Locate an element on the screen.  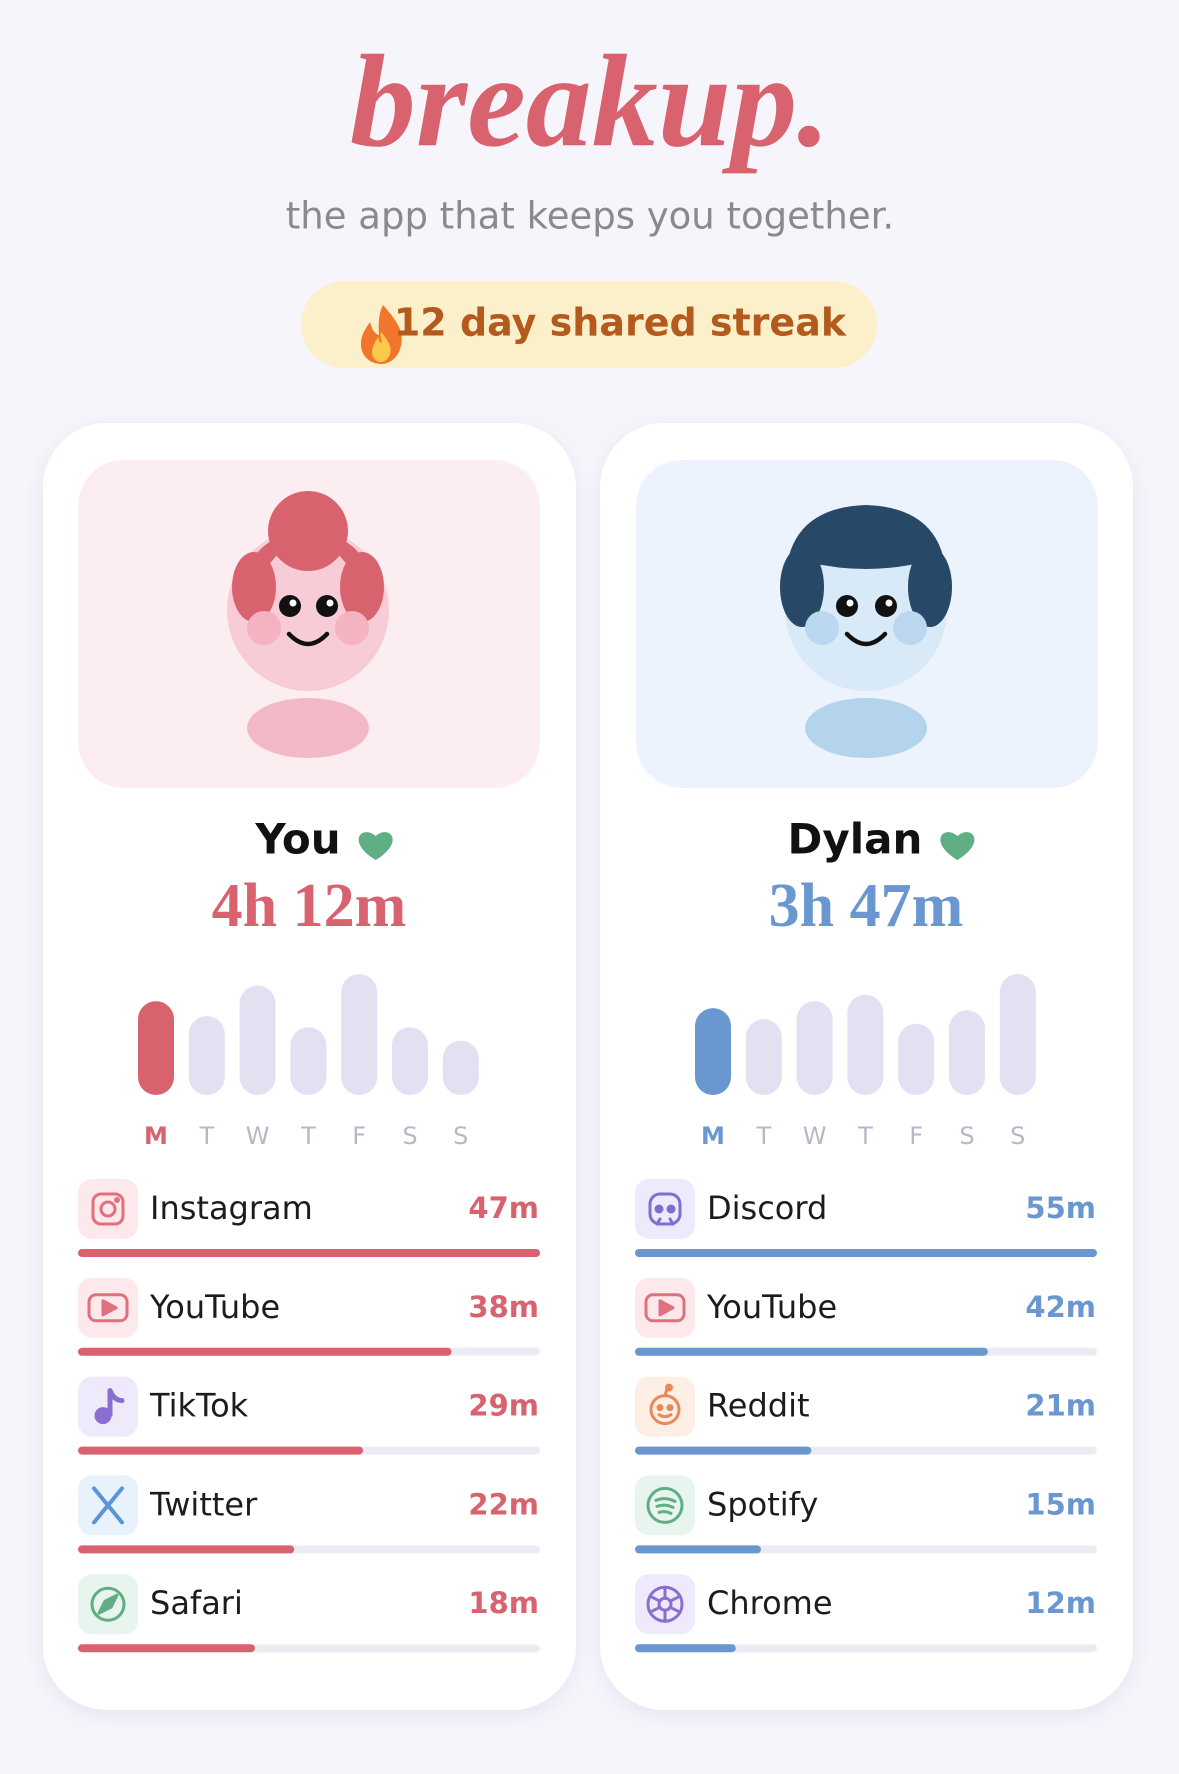
app-name: Spotify is located at coordinates (762, 1504).